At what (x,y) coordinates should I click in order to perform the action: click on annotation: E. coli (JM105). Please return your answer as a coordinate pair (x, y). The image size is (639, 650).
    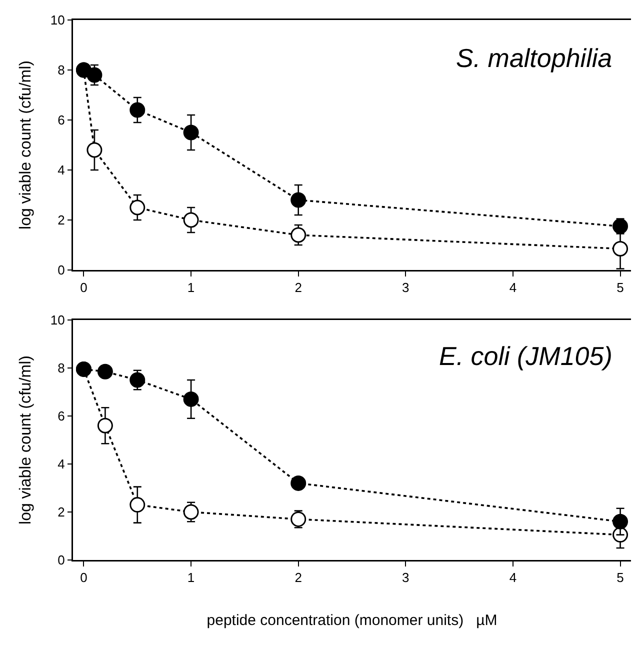
    Looking at the image, I should click on (525, 356).